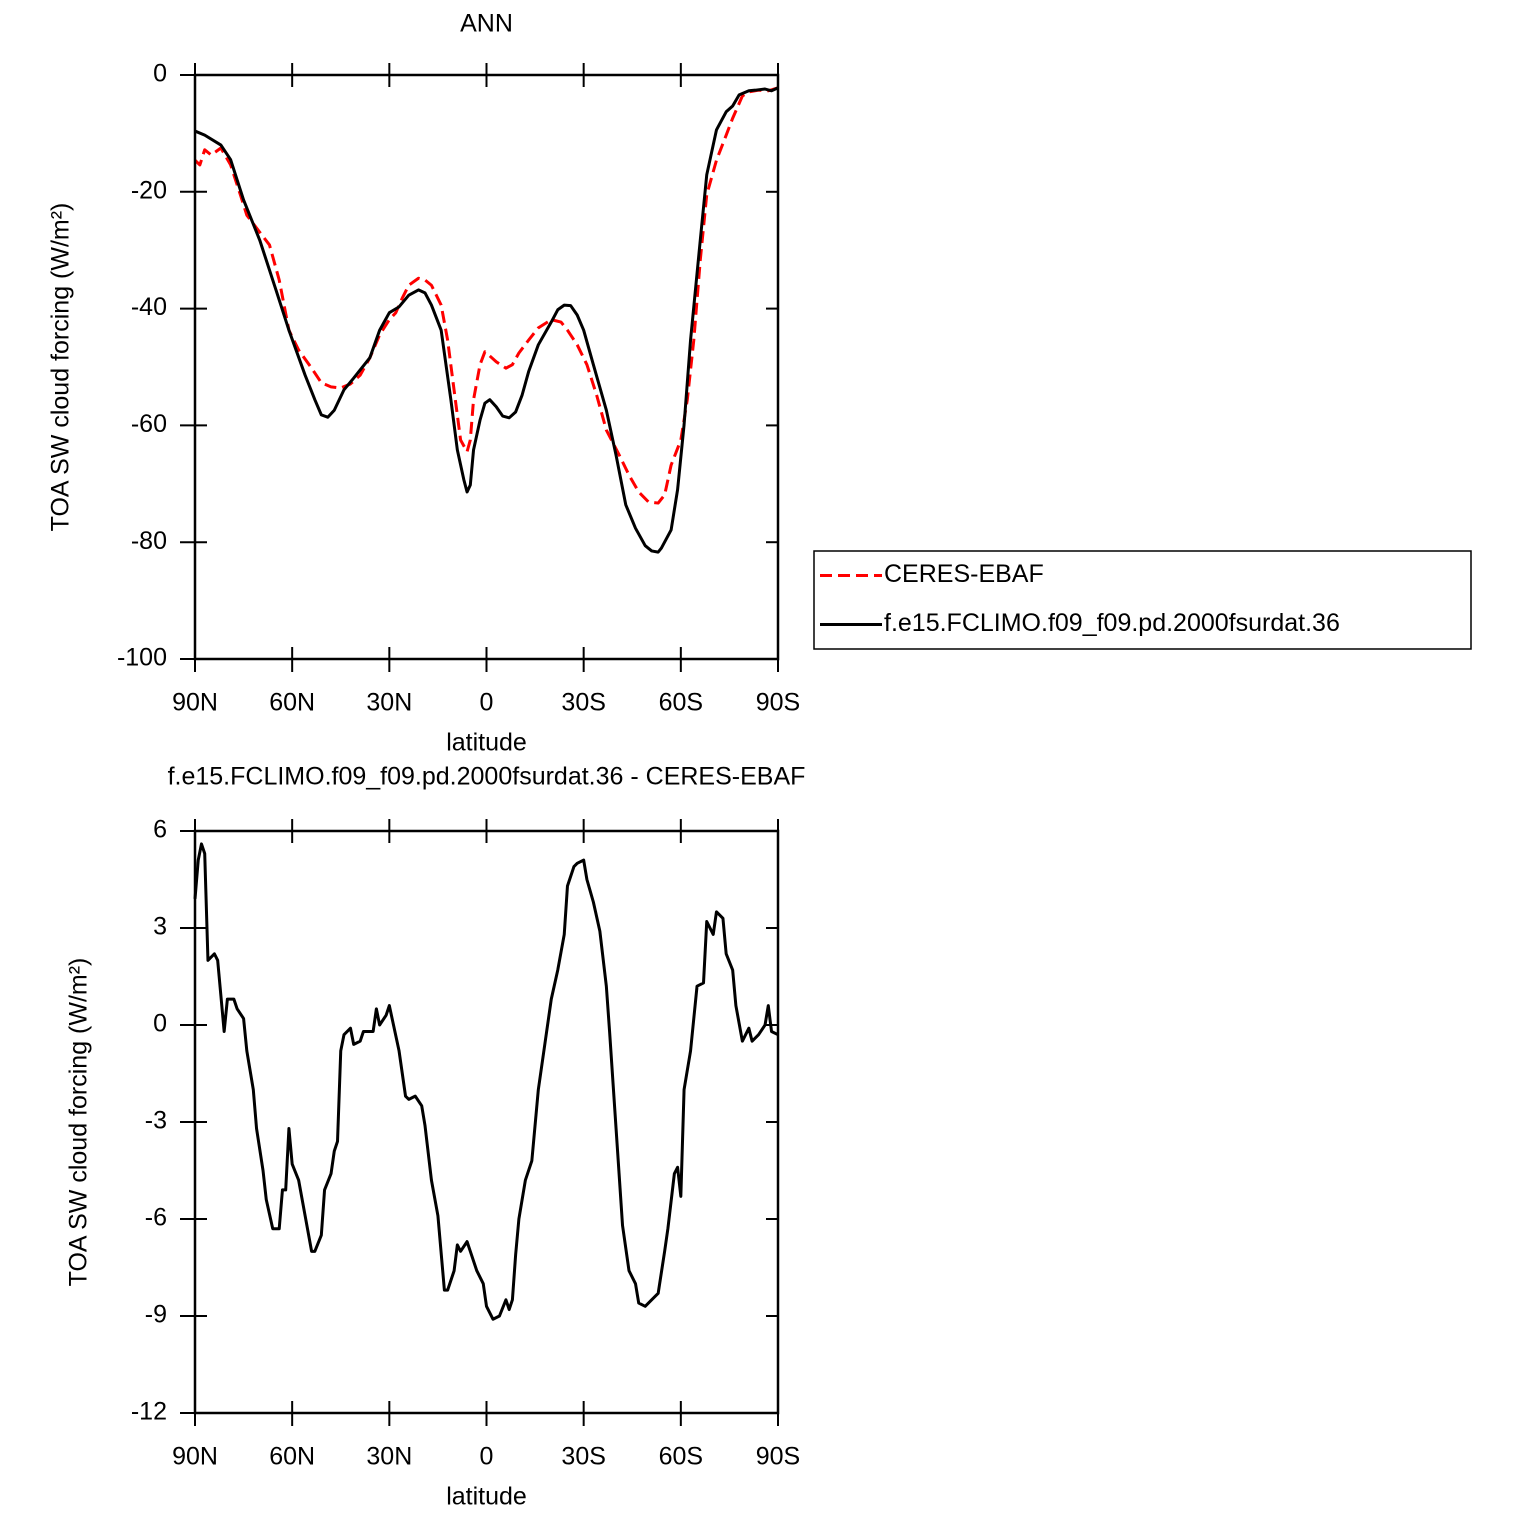 Image resolution: width=1516 pixels, height=1519 pixels. What do you see at coordinates (160, 927) in the screenshot?
I see `y-tick-label: 3` at bounding box center [160, 927].